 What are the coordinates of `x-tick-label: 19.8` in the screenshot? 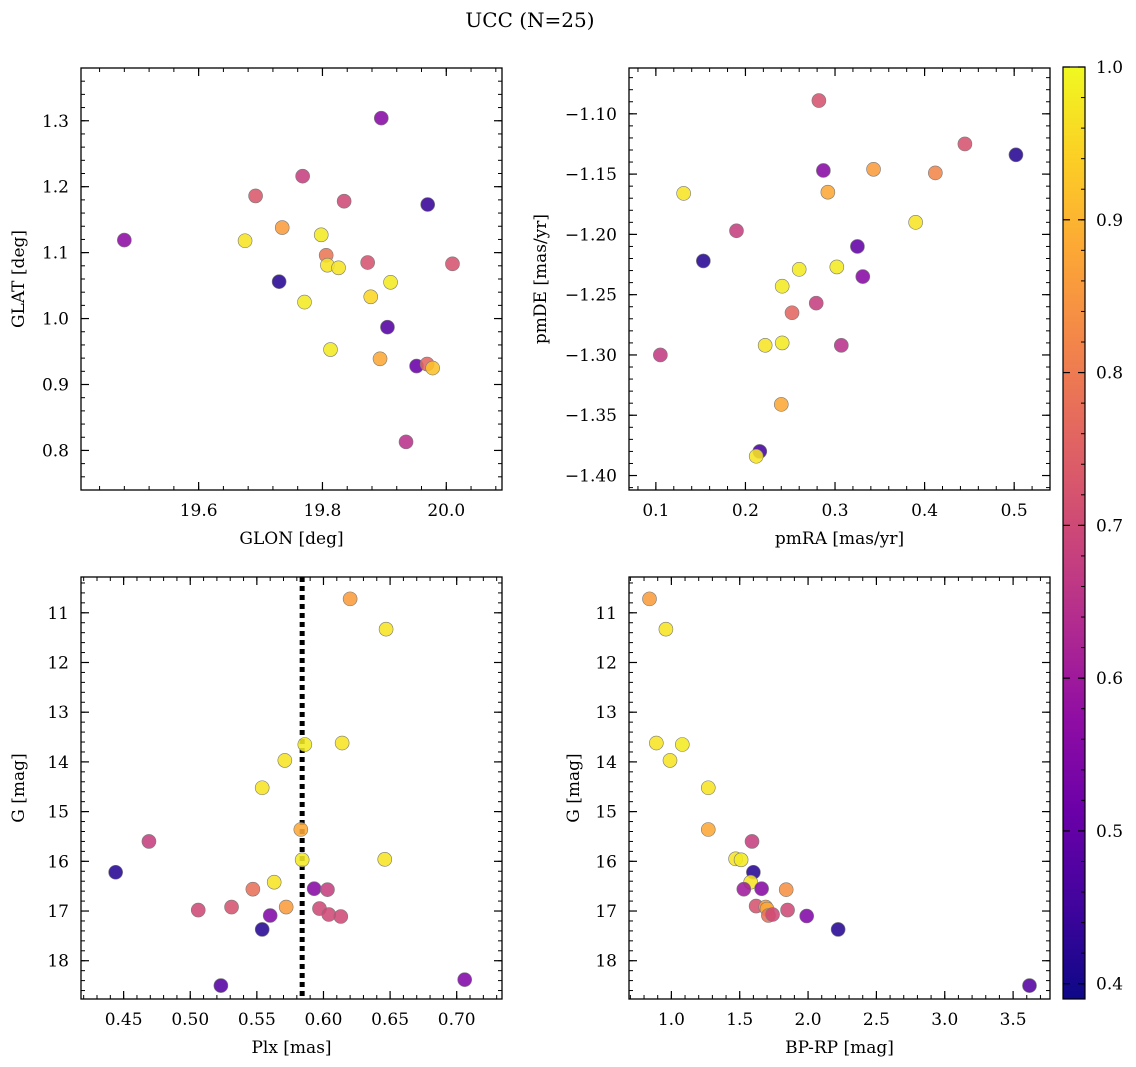 It's located at (323, 511).